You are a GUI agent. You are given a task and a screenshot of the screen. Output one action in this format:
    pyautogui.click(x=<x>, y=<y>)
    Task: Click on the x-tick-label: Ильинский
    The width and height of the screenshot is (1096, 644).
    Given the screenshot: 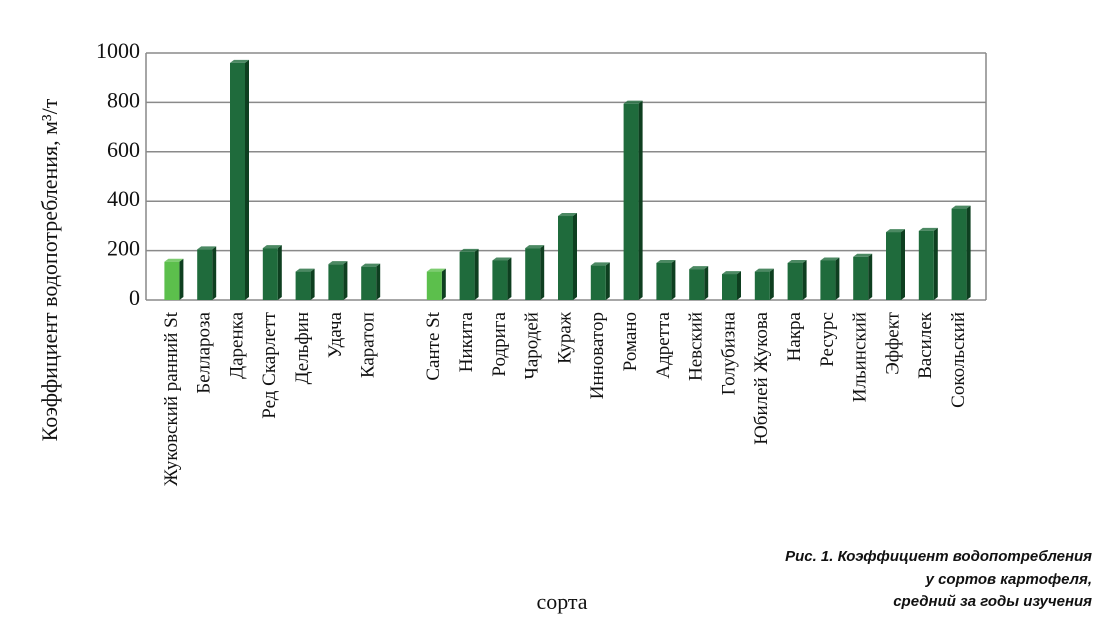 What is the action you would take?
    pyautogui.click(x=860, y=357)
    